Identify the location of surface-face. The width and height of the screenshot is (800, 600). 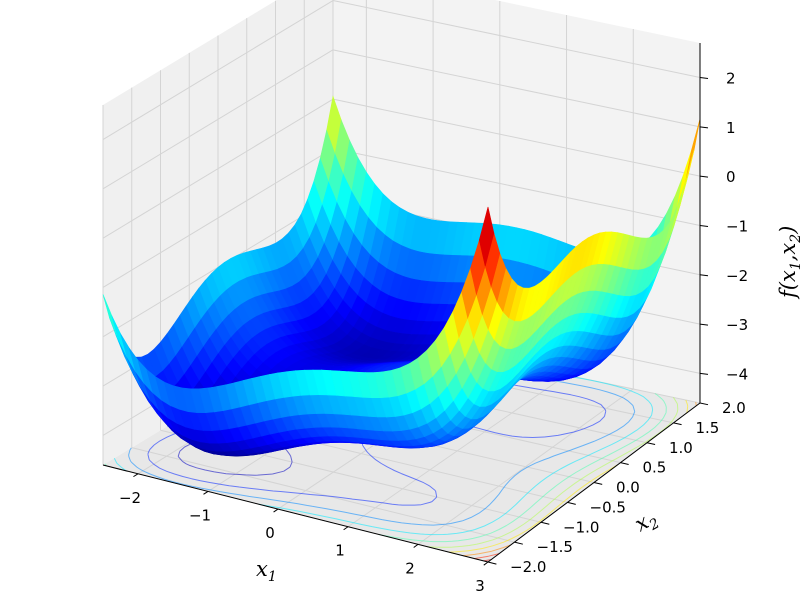
(486, 236).